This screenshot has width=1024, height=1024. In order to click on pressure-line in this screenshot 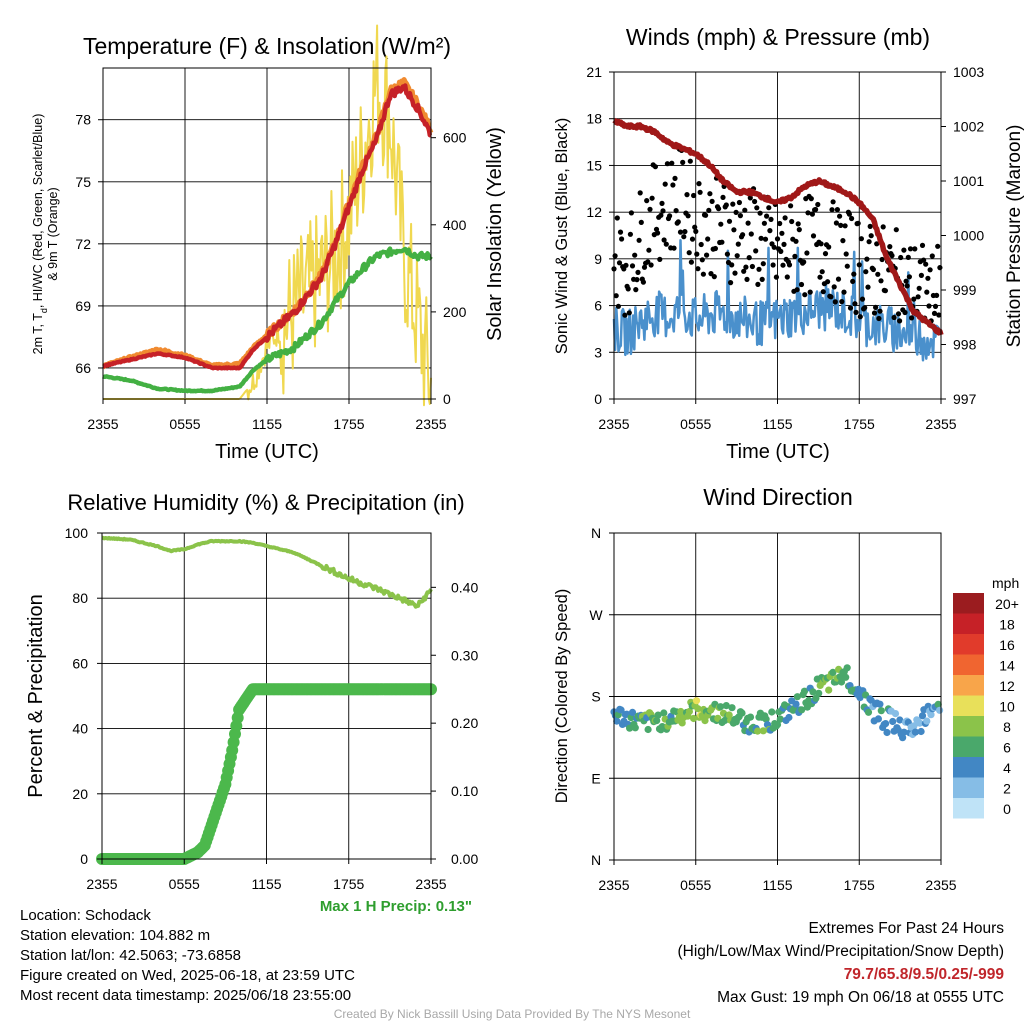, I will do `click(778, 226)`.